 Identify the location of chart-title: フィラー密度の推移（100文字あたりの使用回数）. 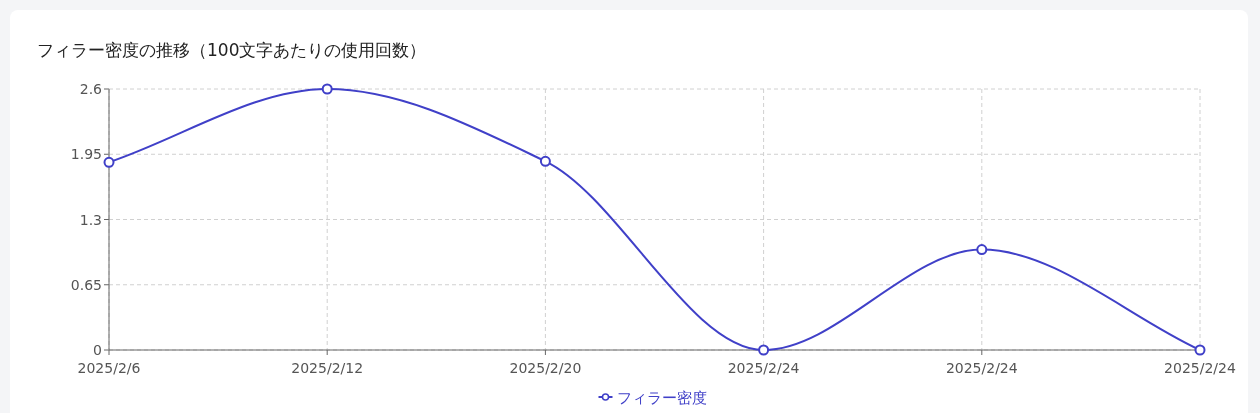
(232, 50).